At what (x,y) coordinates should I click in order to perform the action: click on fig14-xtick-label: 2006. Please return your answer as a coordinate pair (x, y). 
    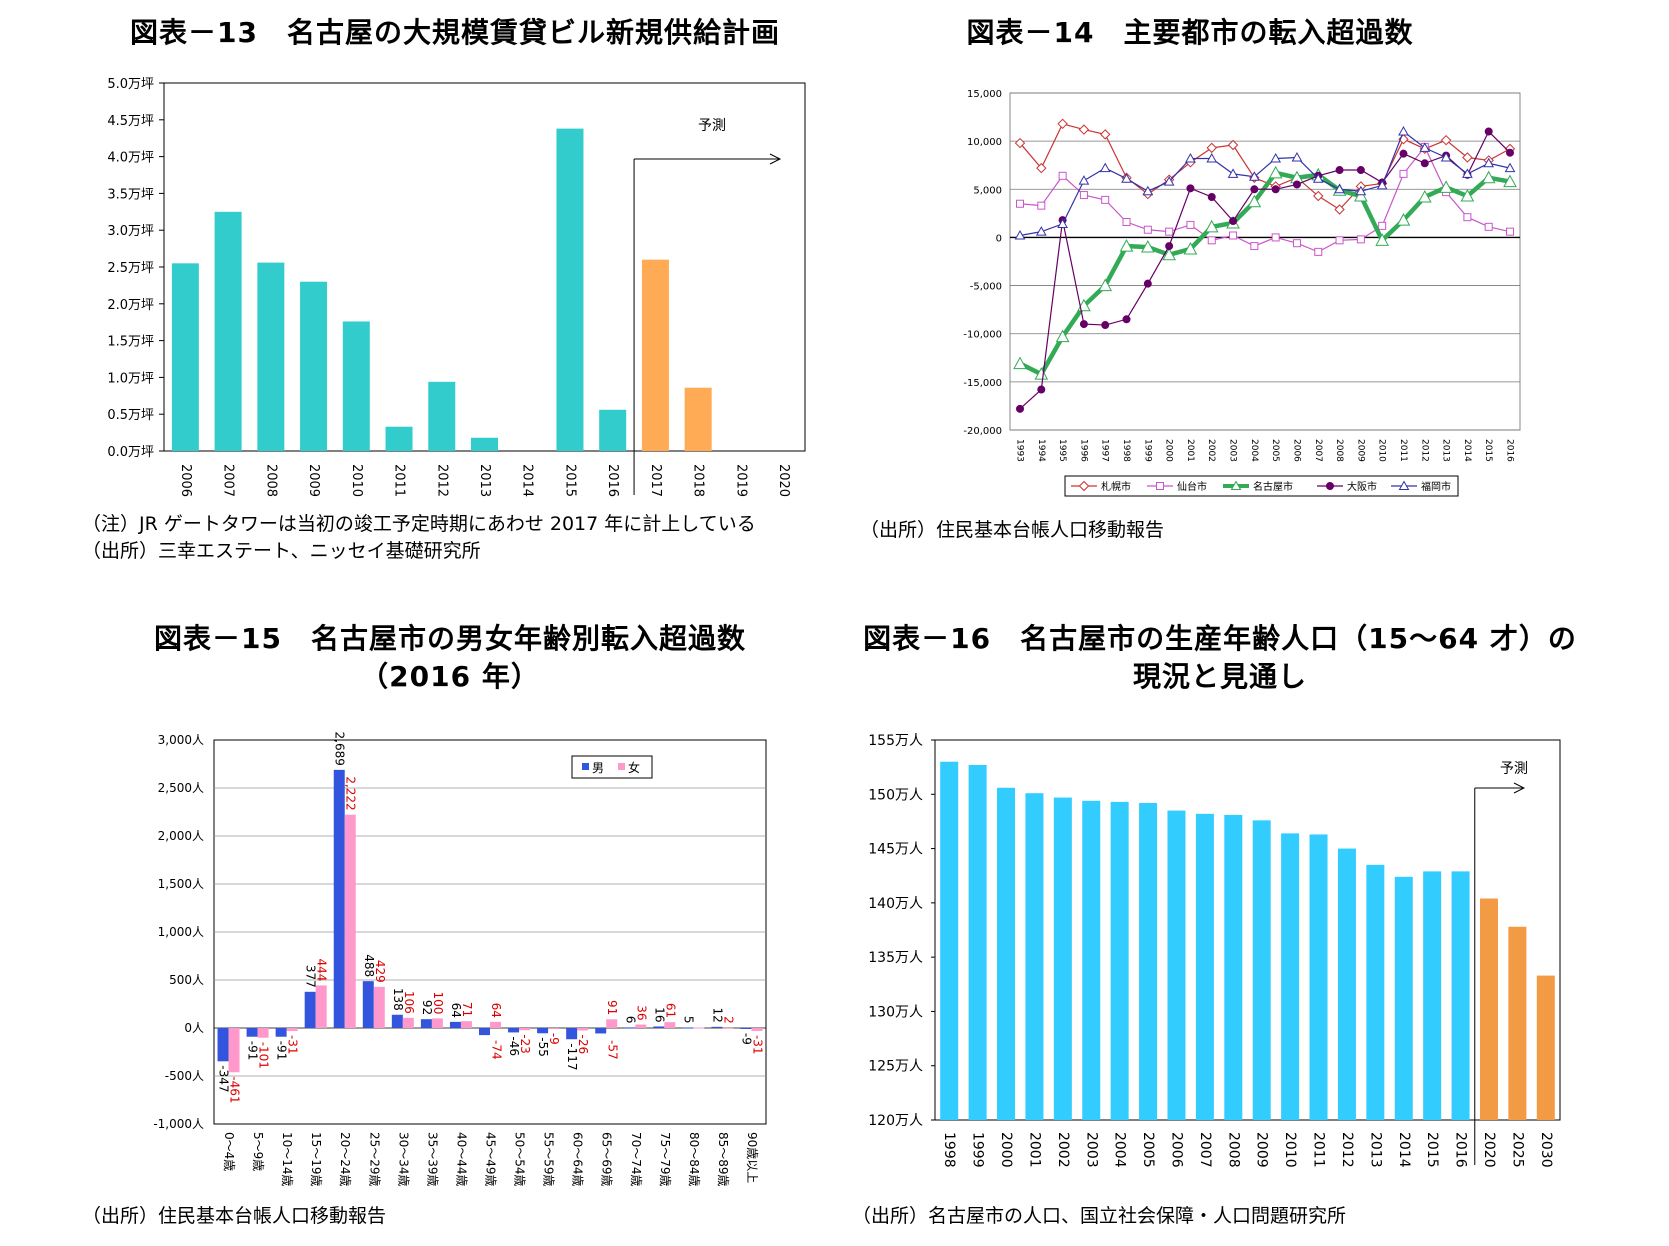
    Looking at the image, I should click on (1296, 450).